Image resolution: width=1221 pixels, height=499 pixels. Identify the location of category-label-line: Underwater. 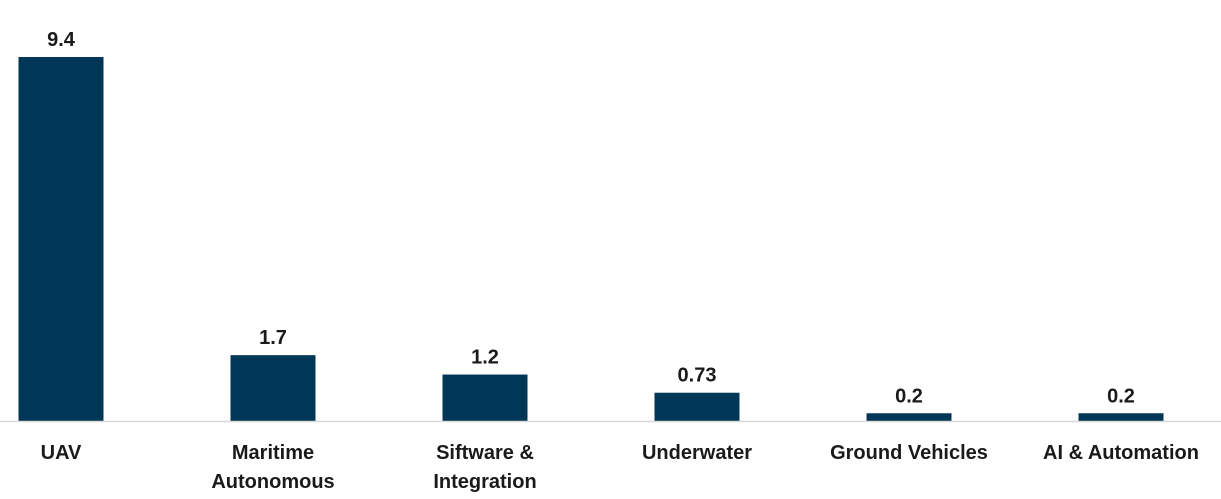
(697, 453).